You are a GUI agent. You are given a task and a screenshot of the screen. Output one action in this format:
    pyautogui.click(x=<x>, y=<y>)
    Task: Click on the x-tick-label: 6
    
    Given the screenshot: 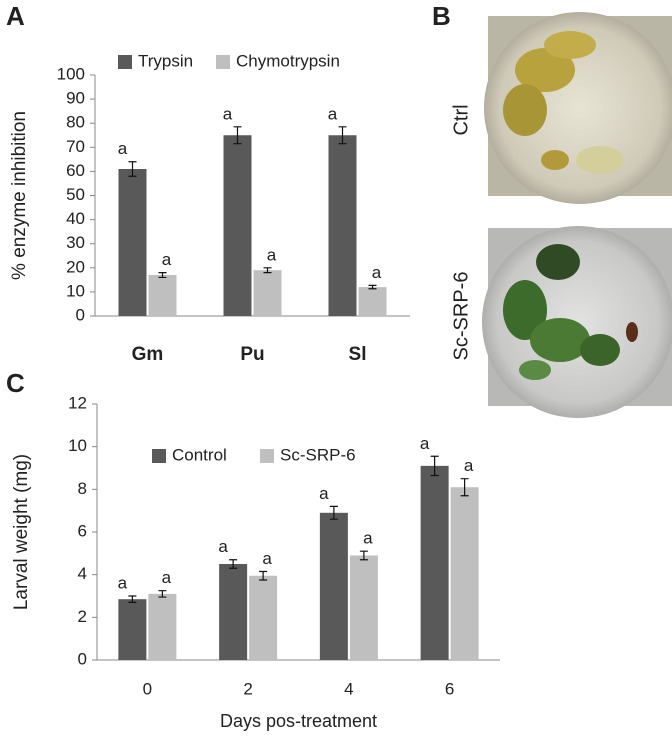 What is the action you would take?
    pyautogui.click(x=449, y=688)
    